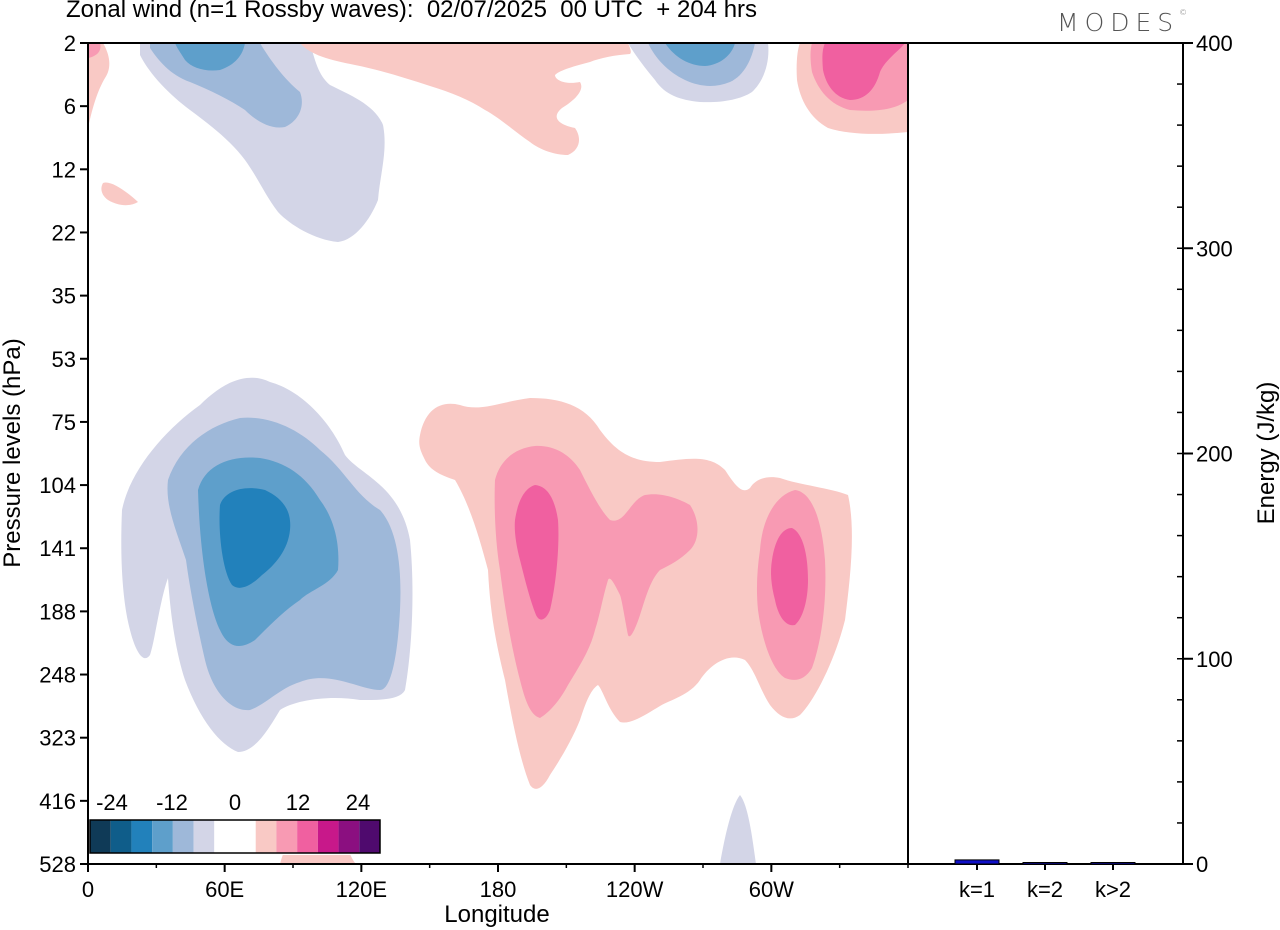  I want to click on y-axis: 2 6 12 22 35 53 75 104 141 188 248 323 416 528, so click(63, 454).